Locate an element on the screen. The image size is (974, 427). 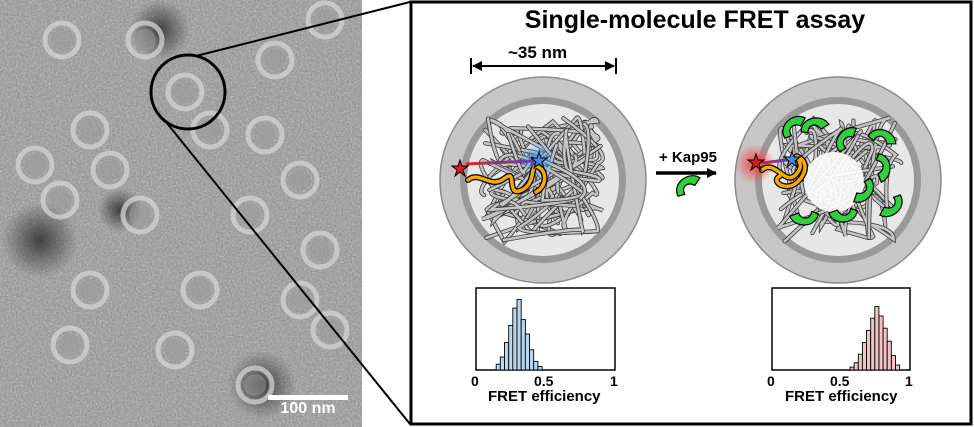
diagram-title: Single-molecule FRET assay is located at coordinates (695, 20).